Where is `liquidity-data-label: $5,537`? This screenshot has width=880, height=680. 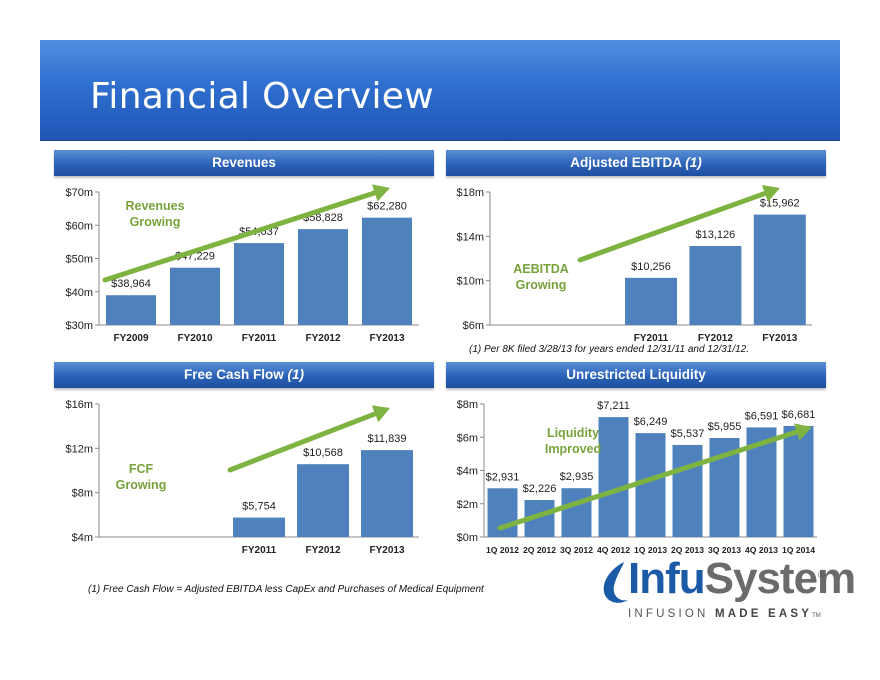
liquidity-data-label: $5,537 is located at coordinates (688, 434).